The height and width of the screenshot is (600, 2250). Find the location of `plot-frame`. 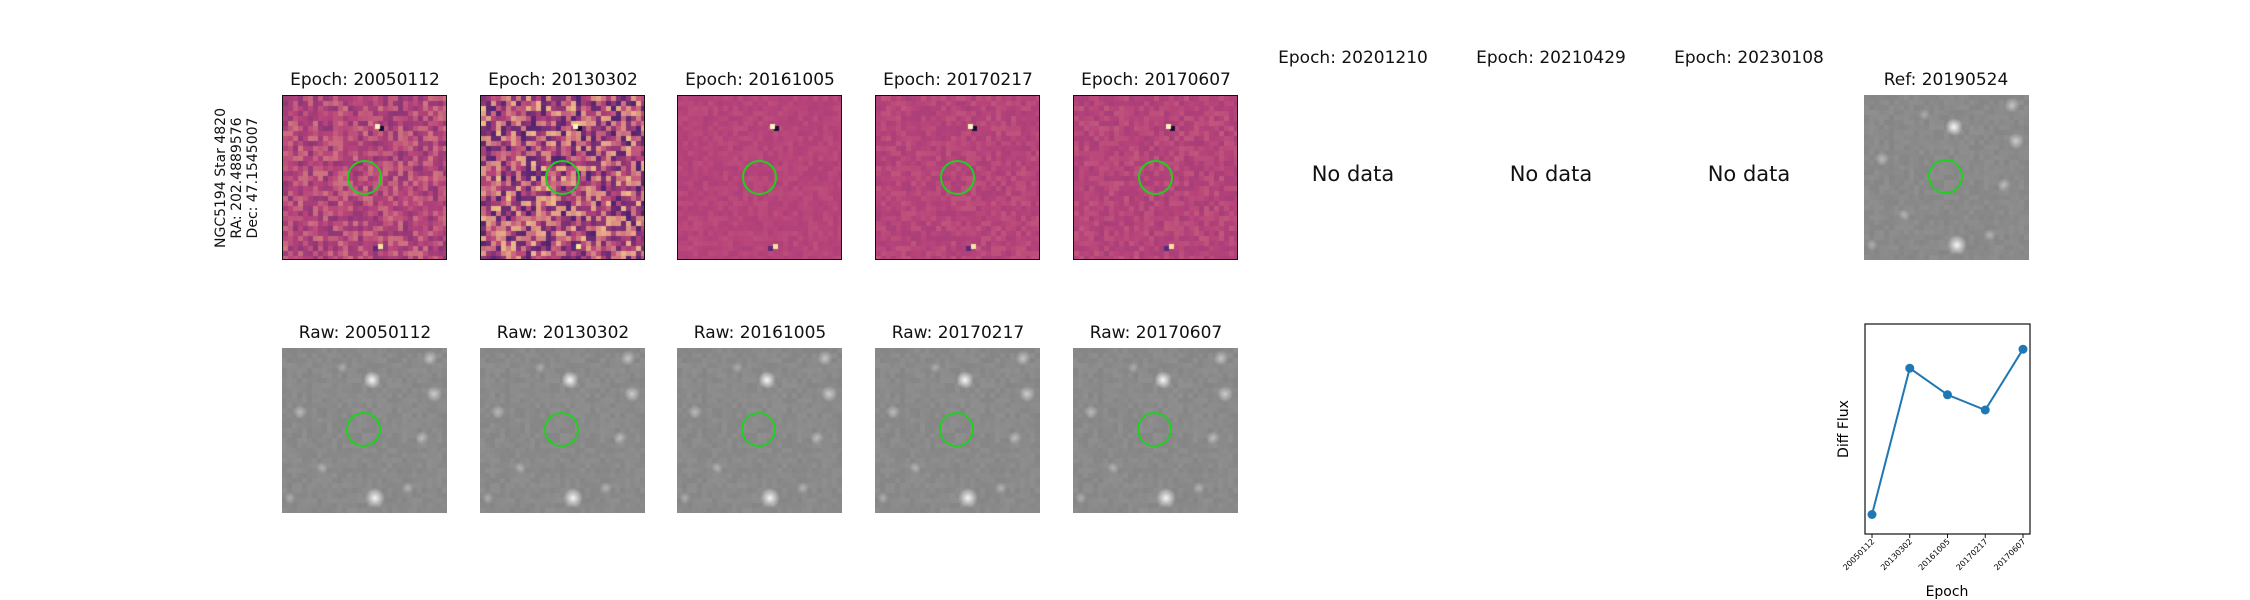

plot-frame is located at coordinates (1947, 429).